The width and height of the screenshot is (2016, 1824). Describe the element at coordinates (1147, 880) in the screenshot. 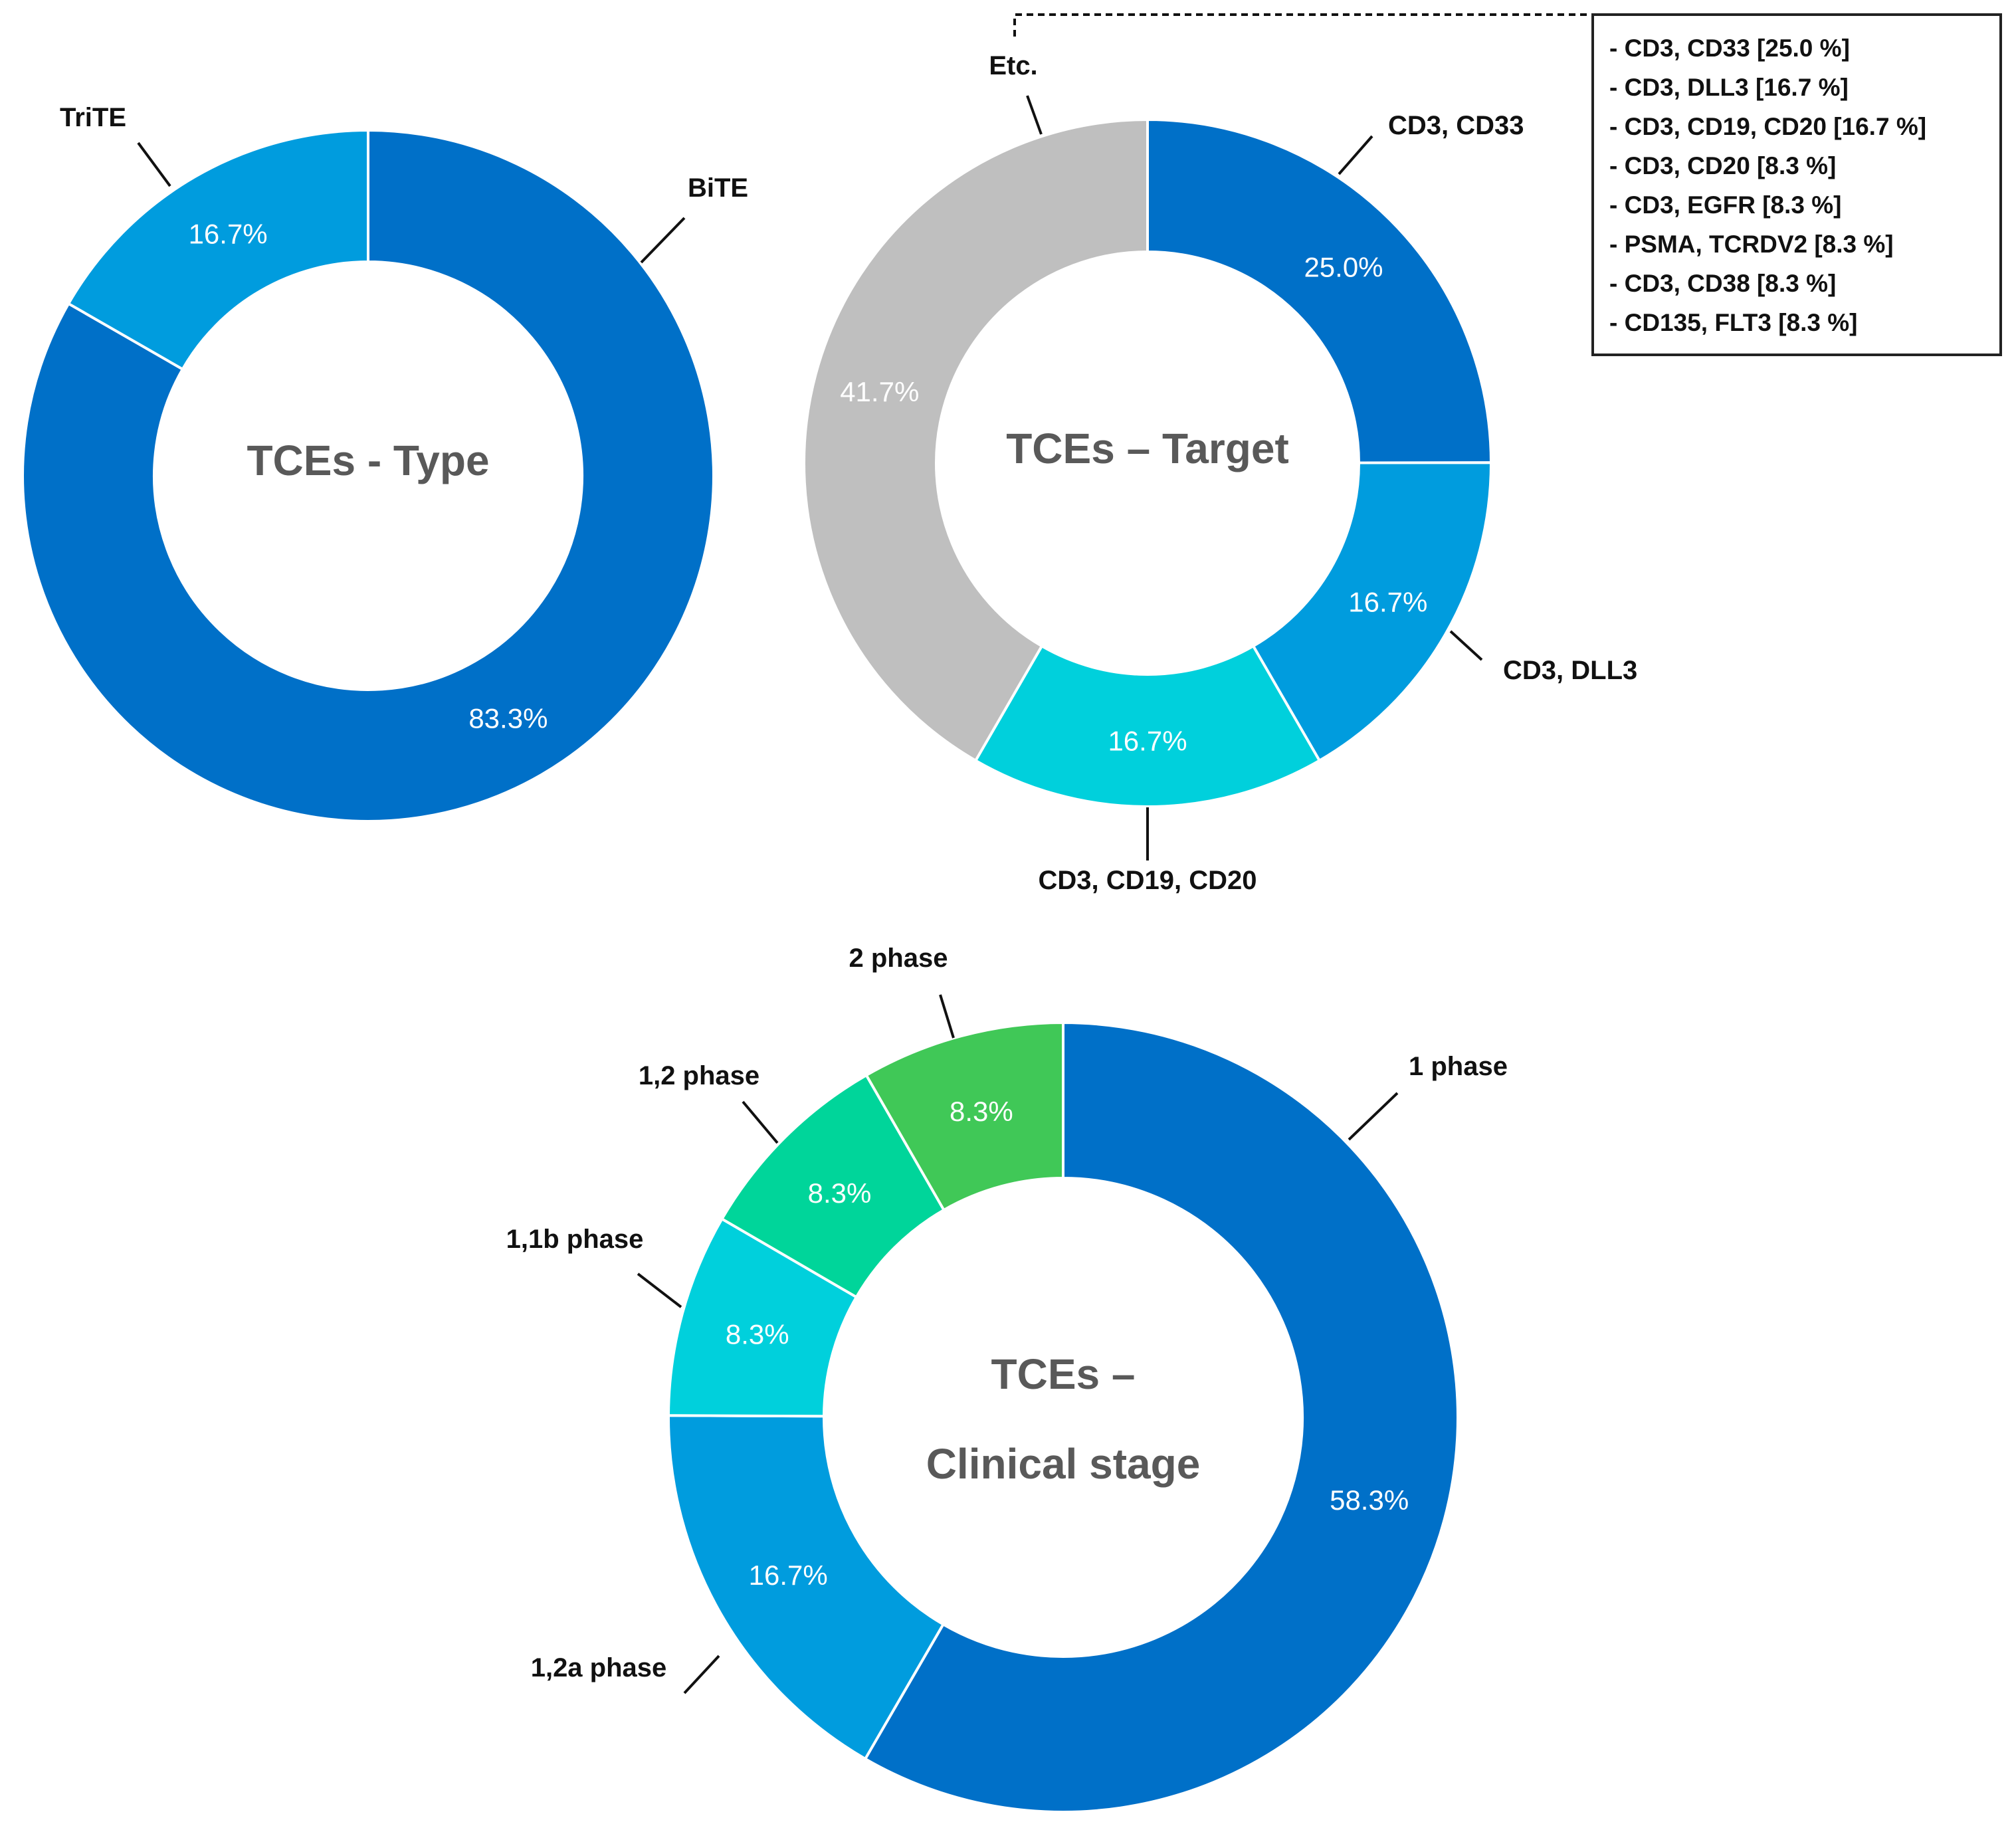

I see `category-label: CD3, CD19, CD20` at that location.